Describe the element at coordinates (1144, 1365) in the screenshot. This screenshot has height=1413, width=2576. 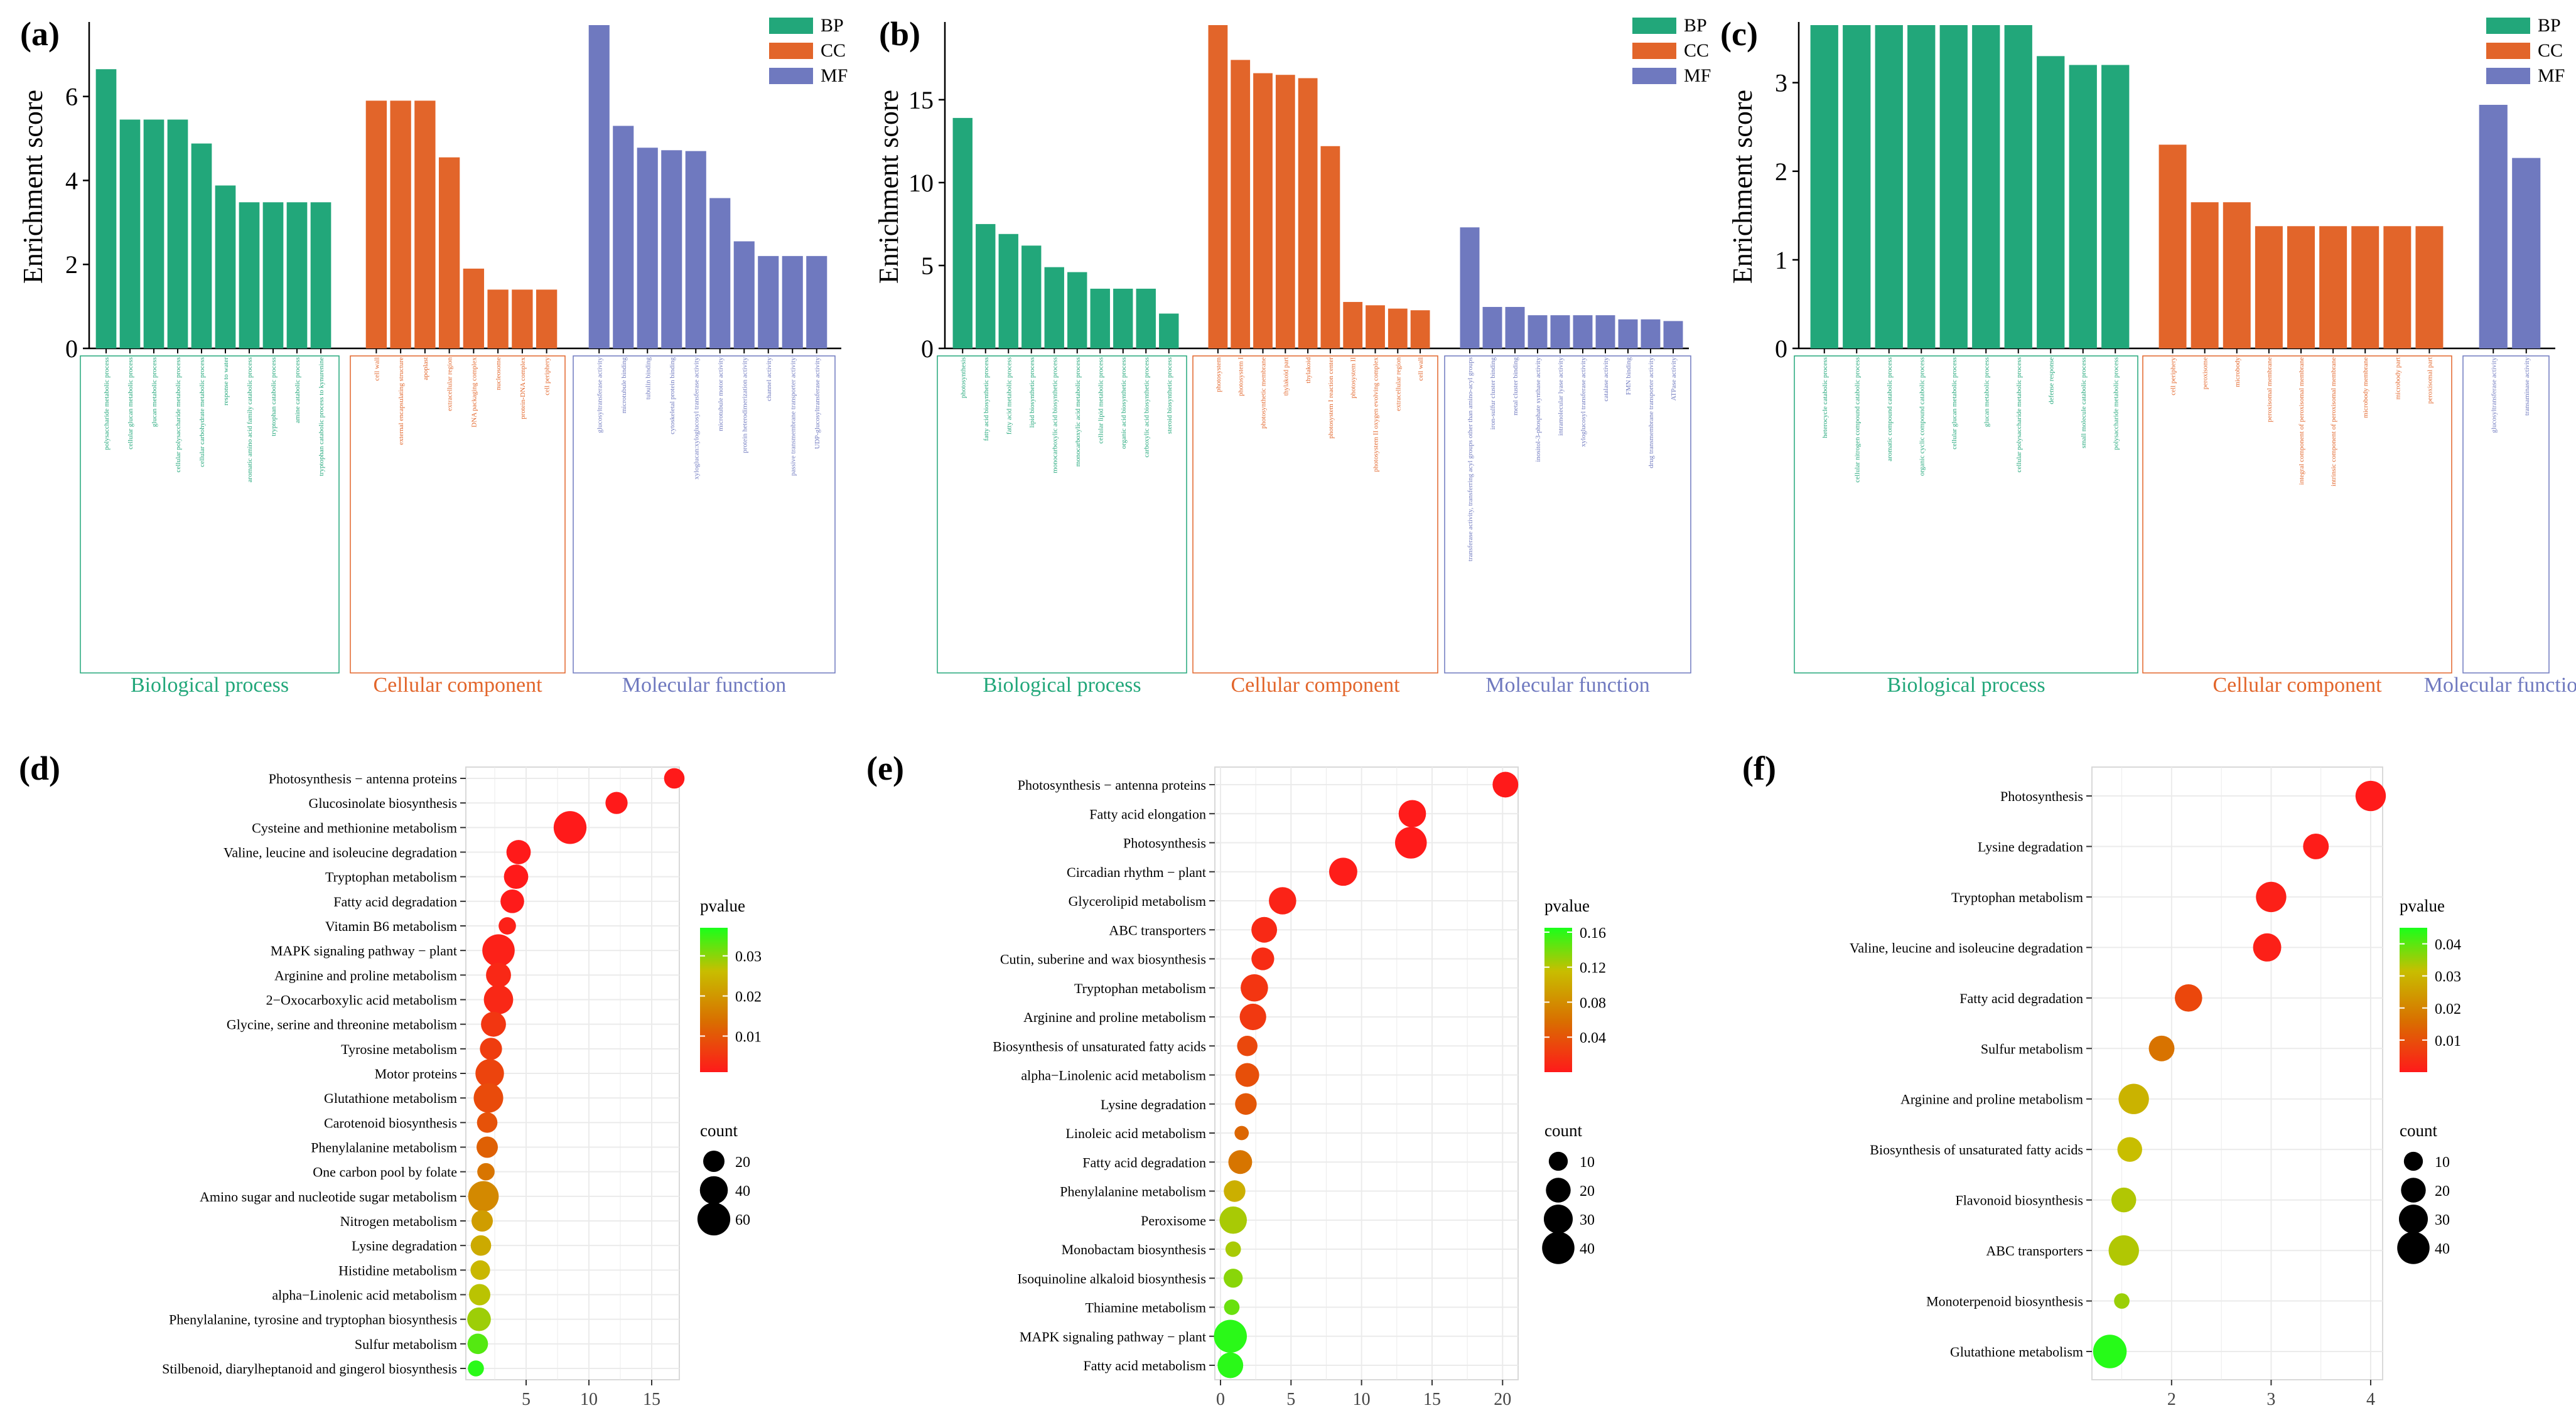
I see `pathway-label: Fatty acid metabolism` at that location.